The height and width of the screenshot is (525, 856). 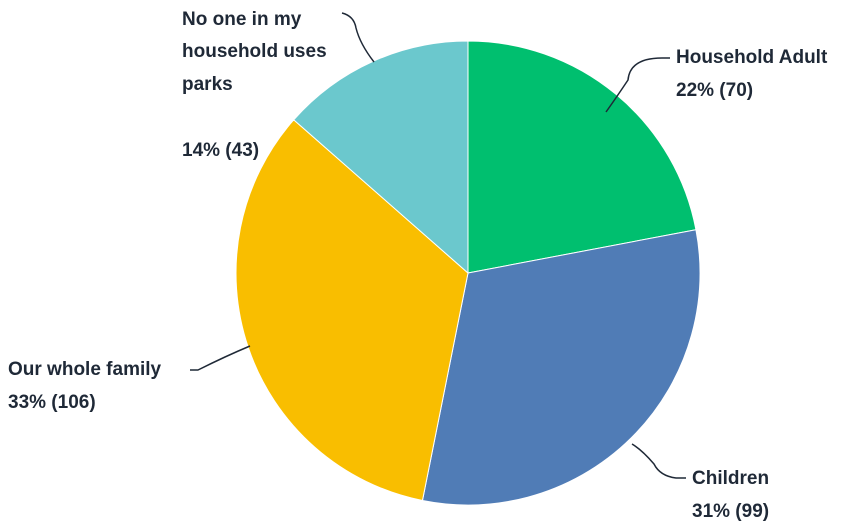 I want to click on slice-value-label-no-one-in-my-household-uses-parks: 14% (43), so click(x=220, y=150).